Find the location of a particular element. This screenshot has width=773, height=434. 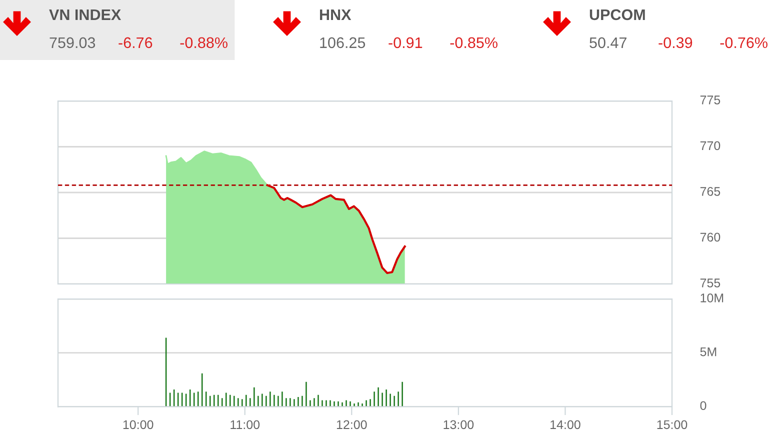

text: VN INDEX is located at coordinates (85, 14).